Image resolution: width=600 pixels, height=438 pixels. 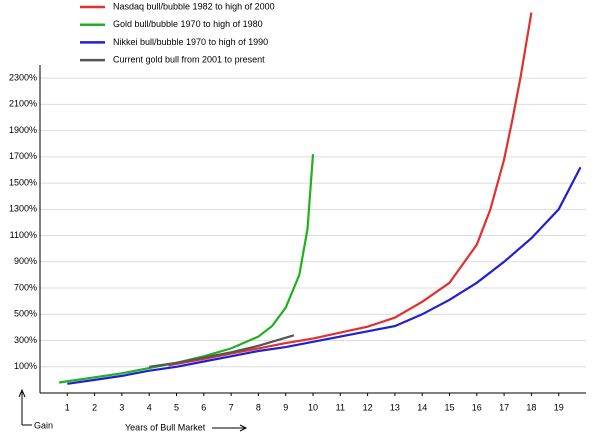 What do you see at coordinates (23, 77) in the screenshot?
I see `y-tick-label: 2300%` at bounding box center [23, 77].